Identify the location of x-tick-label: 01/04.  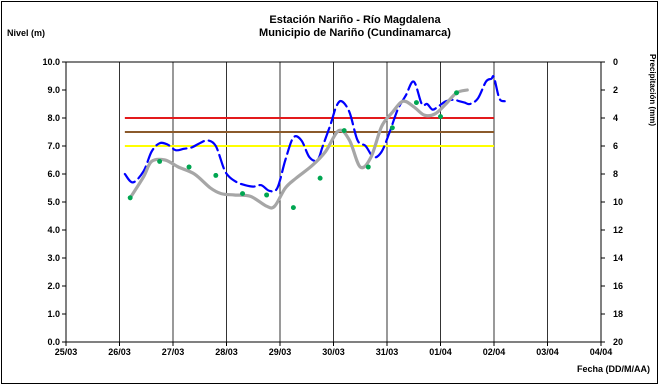
(440, 352).